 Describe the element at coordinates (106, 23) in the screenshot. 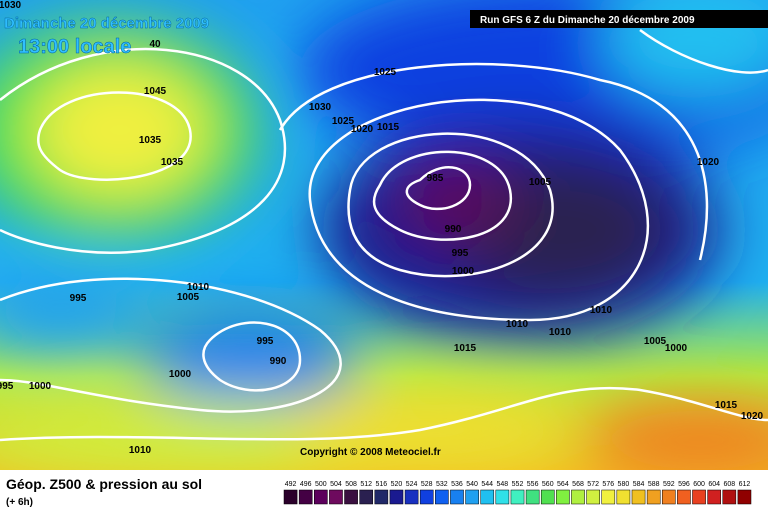

I see `date: Dimanche 20 décembre 2009` at that location.